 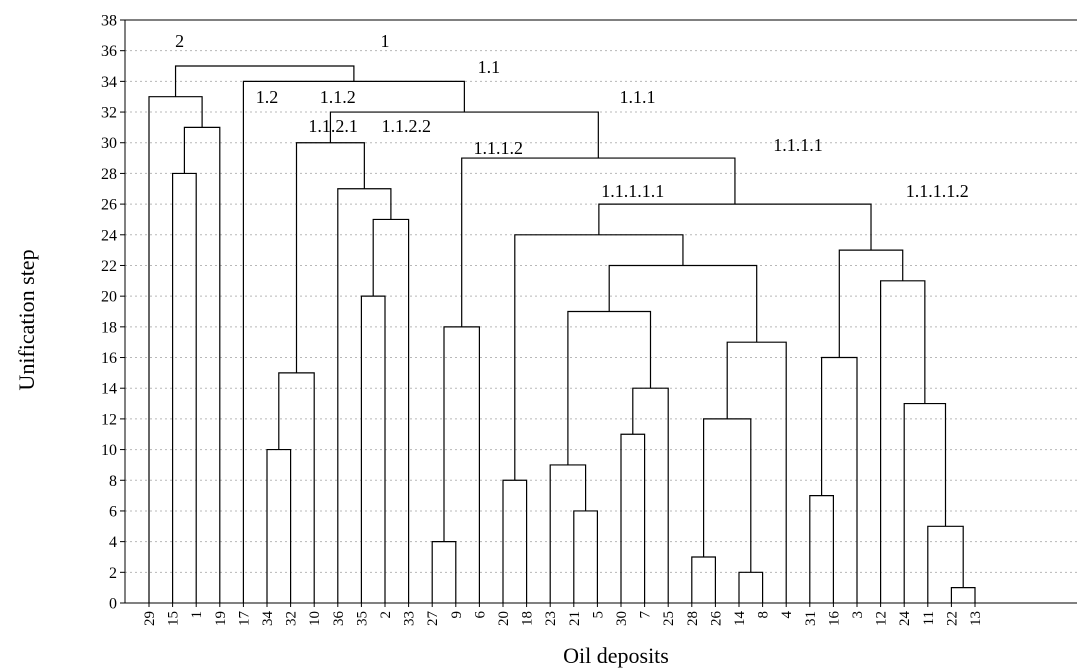 I want to click on y-tick-label: 6, so click(x=113, y=511).